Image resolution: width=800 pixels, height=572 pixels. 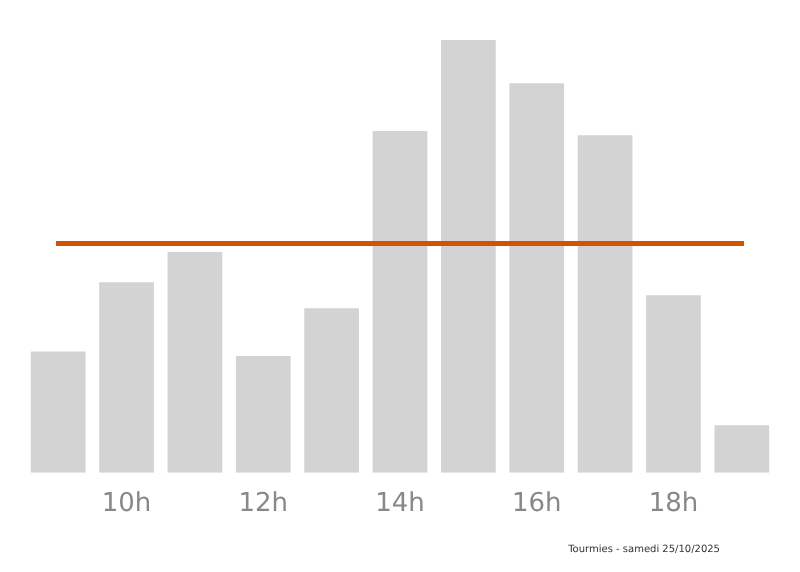 I want to click on x-tick-label: 14h, so click(x=400, y=504).